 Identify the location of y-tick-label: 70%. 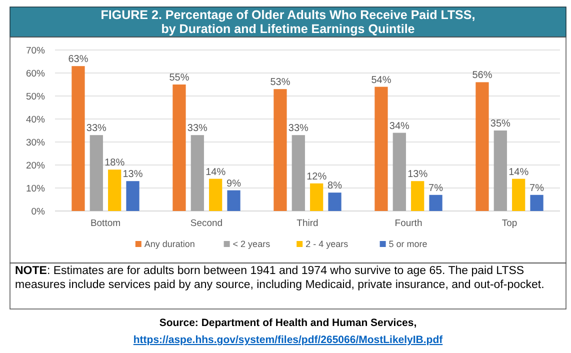
(36, 51).